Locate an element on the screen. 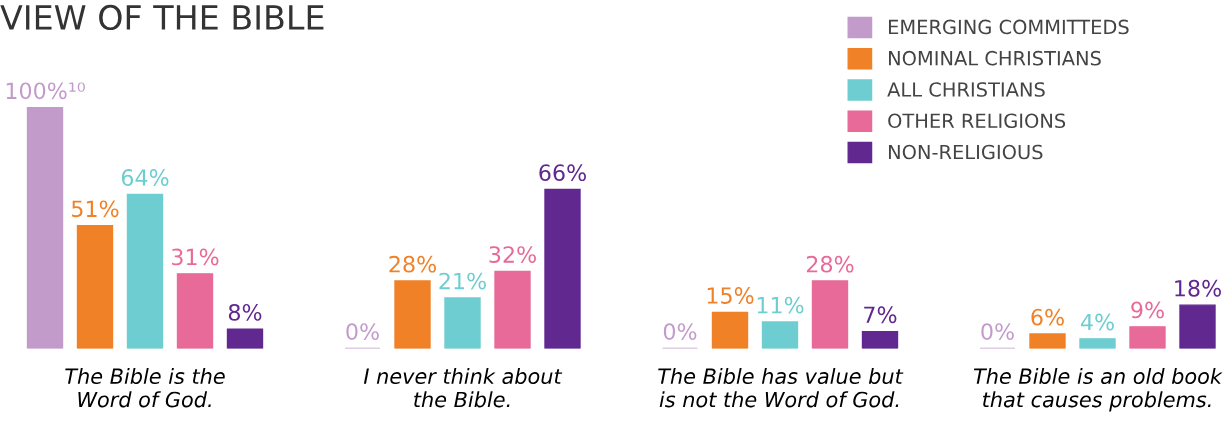 Image resolution: width=1227 pixels, height=425 pixels. legend-label: OTHER RELIGIONS is located at coordinates (977, 121).